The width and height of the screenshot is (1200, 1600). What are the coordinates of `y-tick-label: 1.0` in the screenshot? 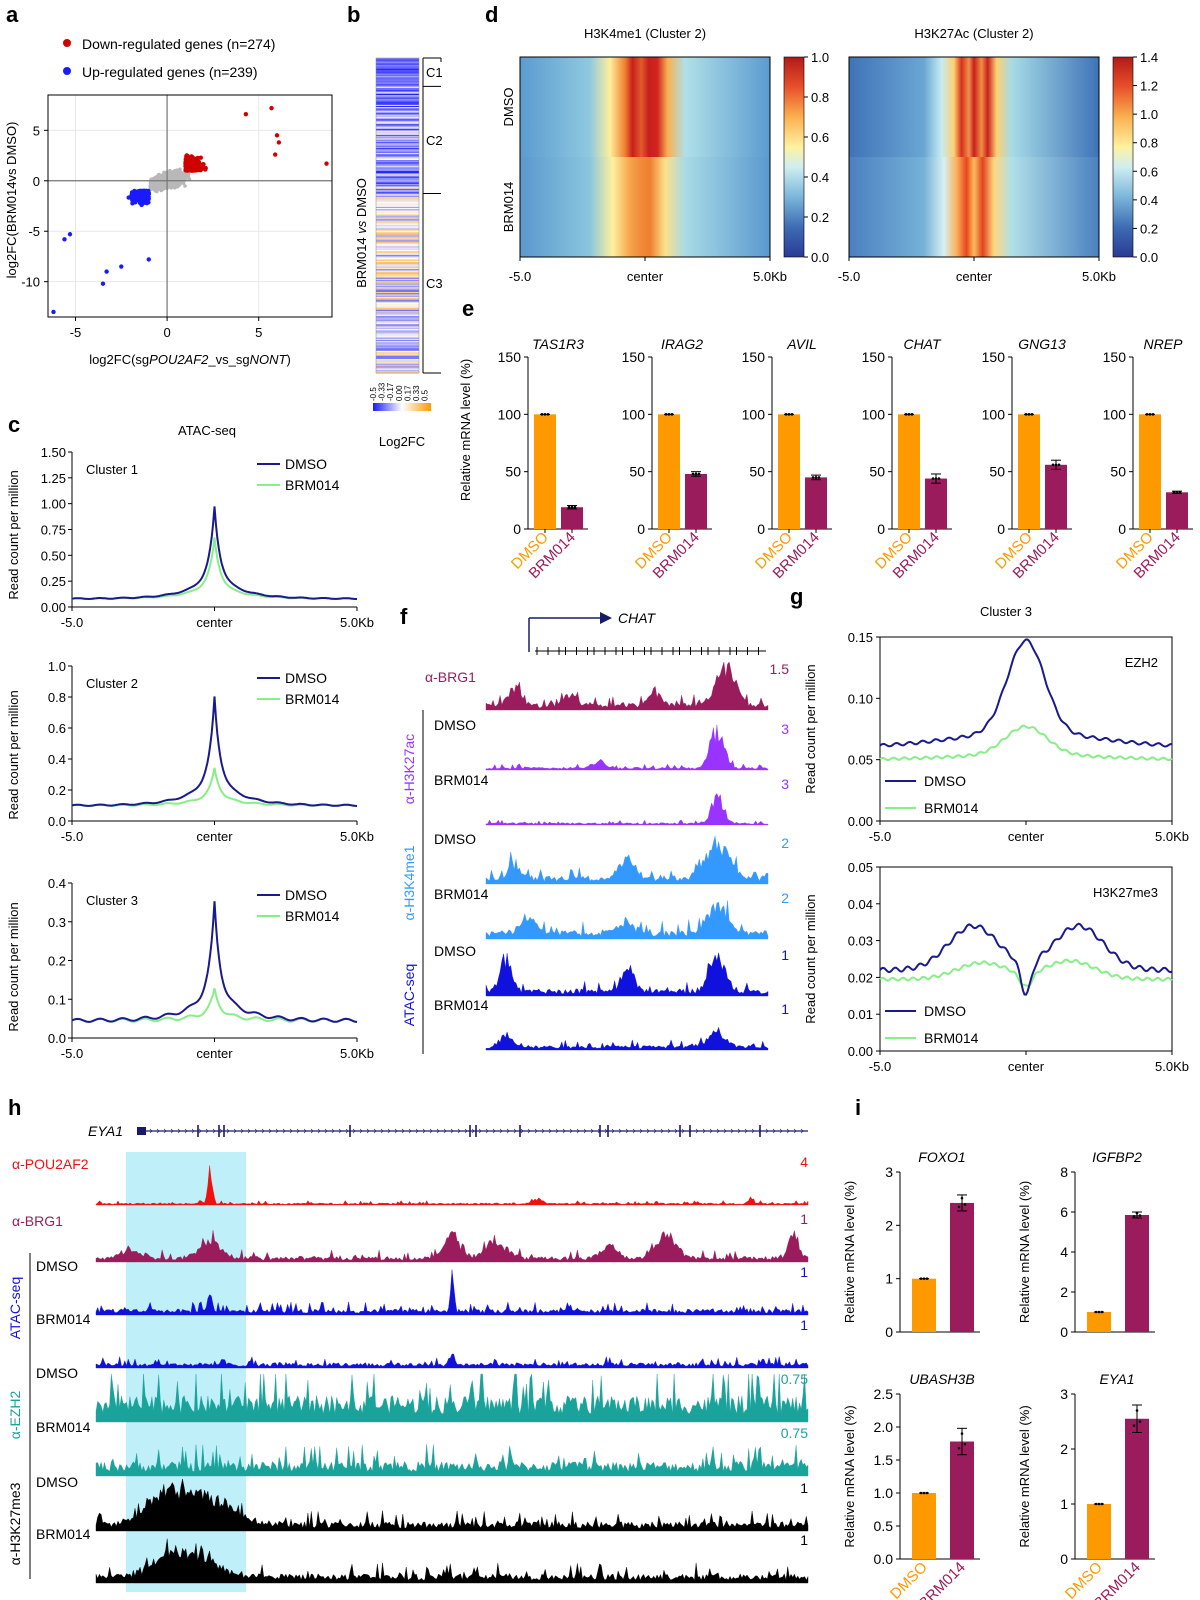 It's located at (884, 1493).